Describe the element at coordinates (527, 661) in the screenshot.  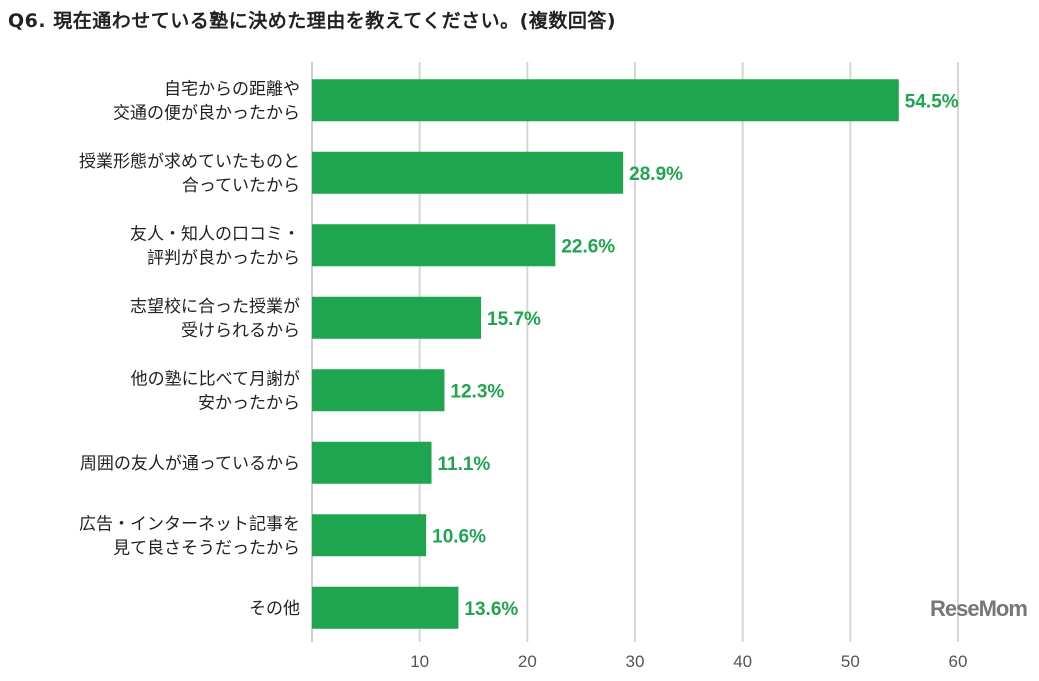
I see `x-tick-label: 20` at that location.